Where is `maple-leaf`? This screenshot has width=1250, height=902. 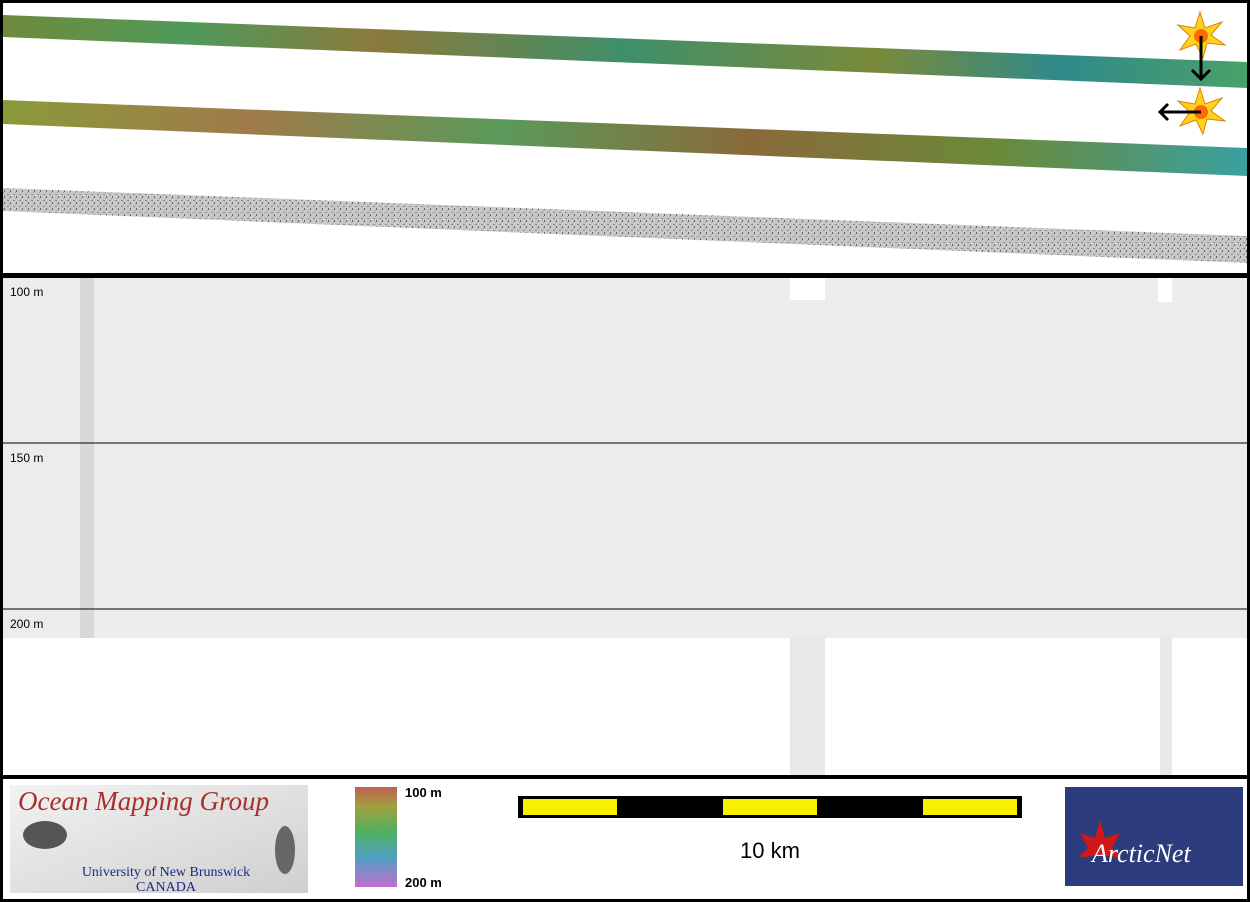
maple-leaf is located at coordinates (1100, 839).